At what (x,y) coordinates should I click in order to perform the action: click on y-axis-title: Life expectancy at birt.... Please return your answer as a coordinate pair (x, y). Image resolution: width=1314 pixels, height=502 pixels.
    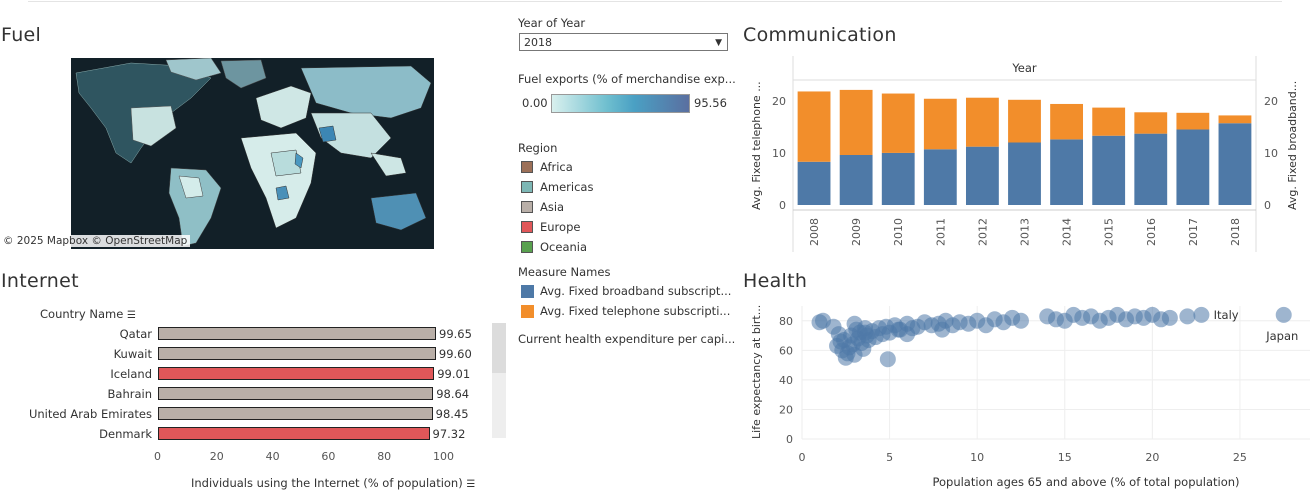
    Looking at the image, I should click on (756, 372).